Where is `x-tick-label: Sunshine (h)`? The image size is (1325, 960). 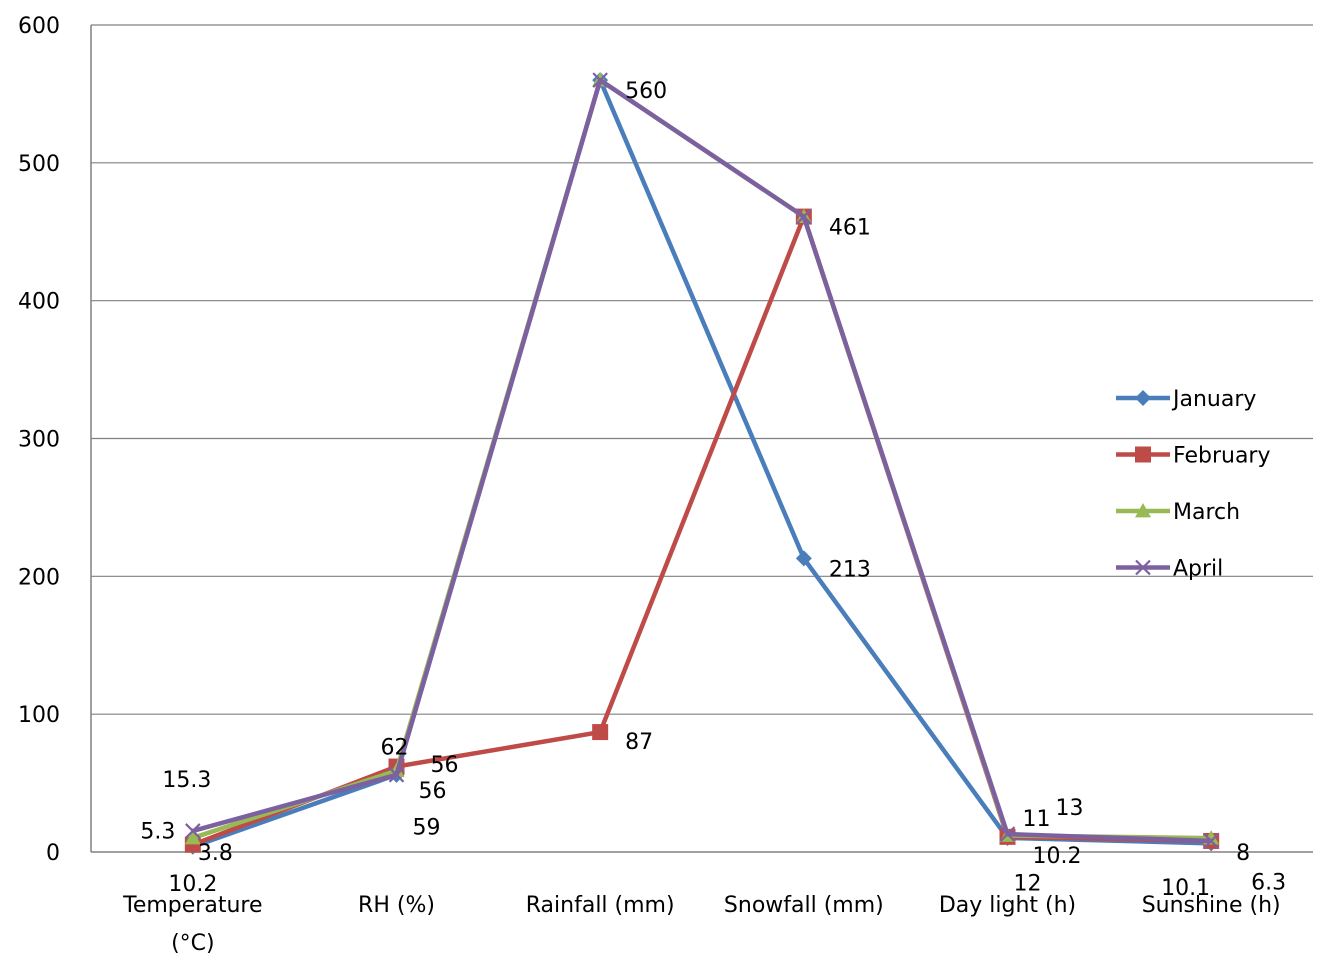 x-tick-label: Sunshine (h) is located at coordinates (1211, 905).